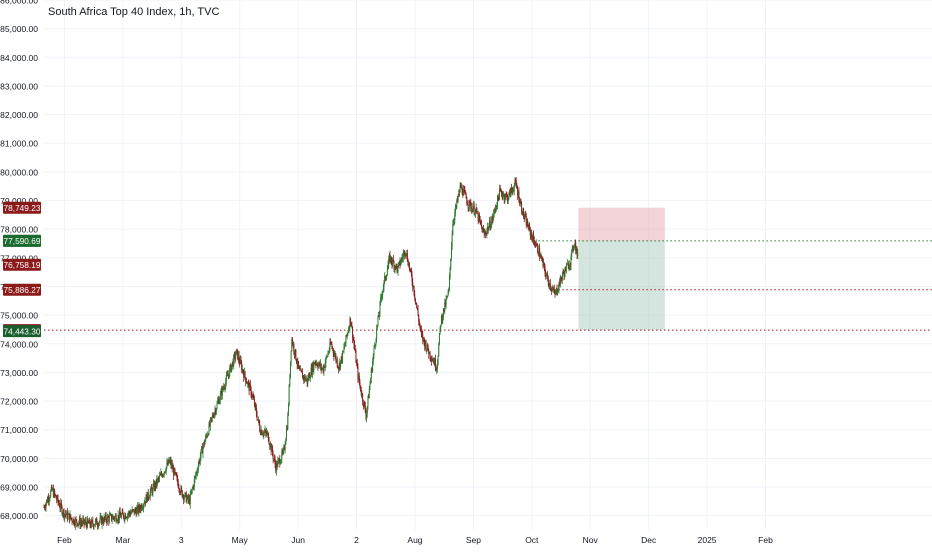 The image size is (932, 555). I want to click on y-tick-label: 70,000.00, so click(19, 459).